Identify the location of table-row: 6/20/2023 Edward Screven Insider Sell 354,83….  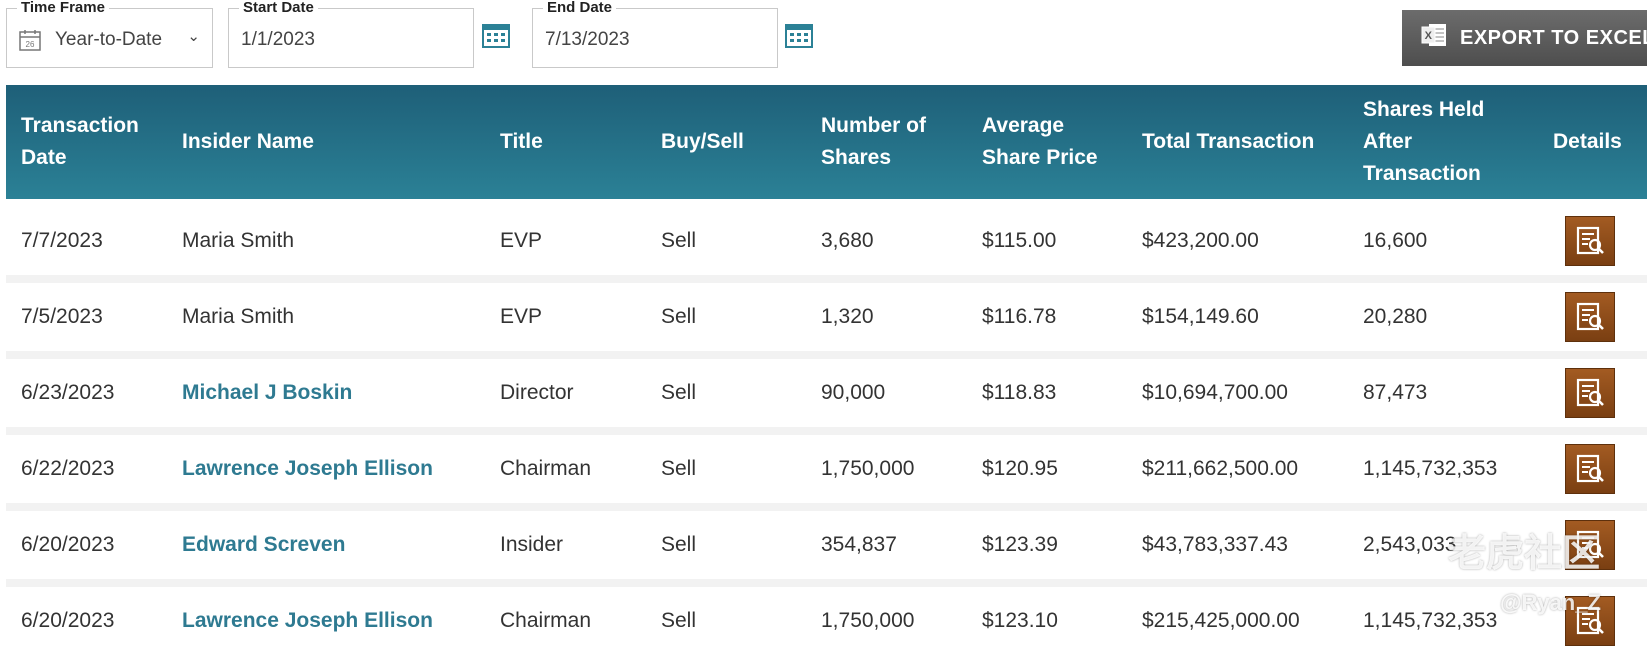
(826, 545).